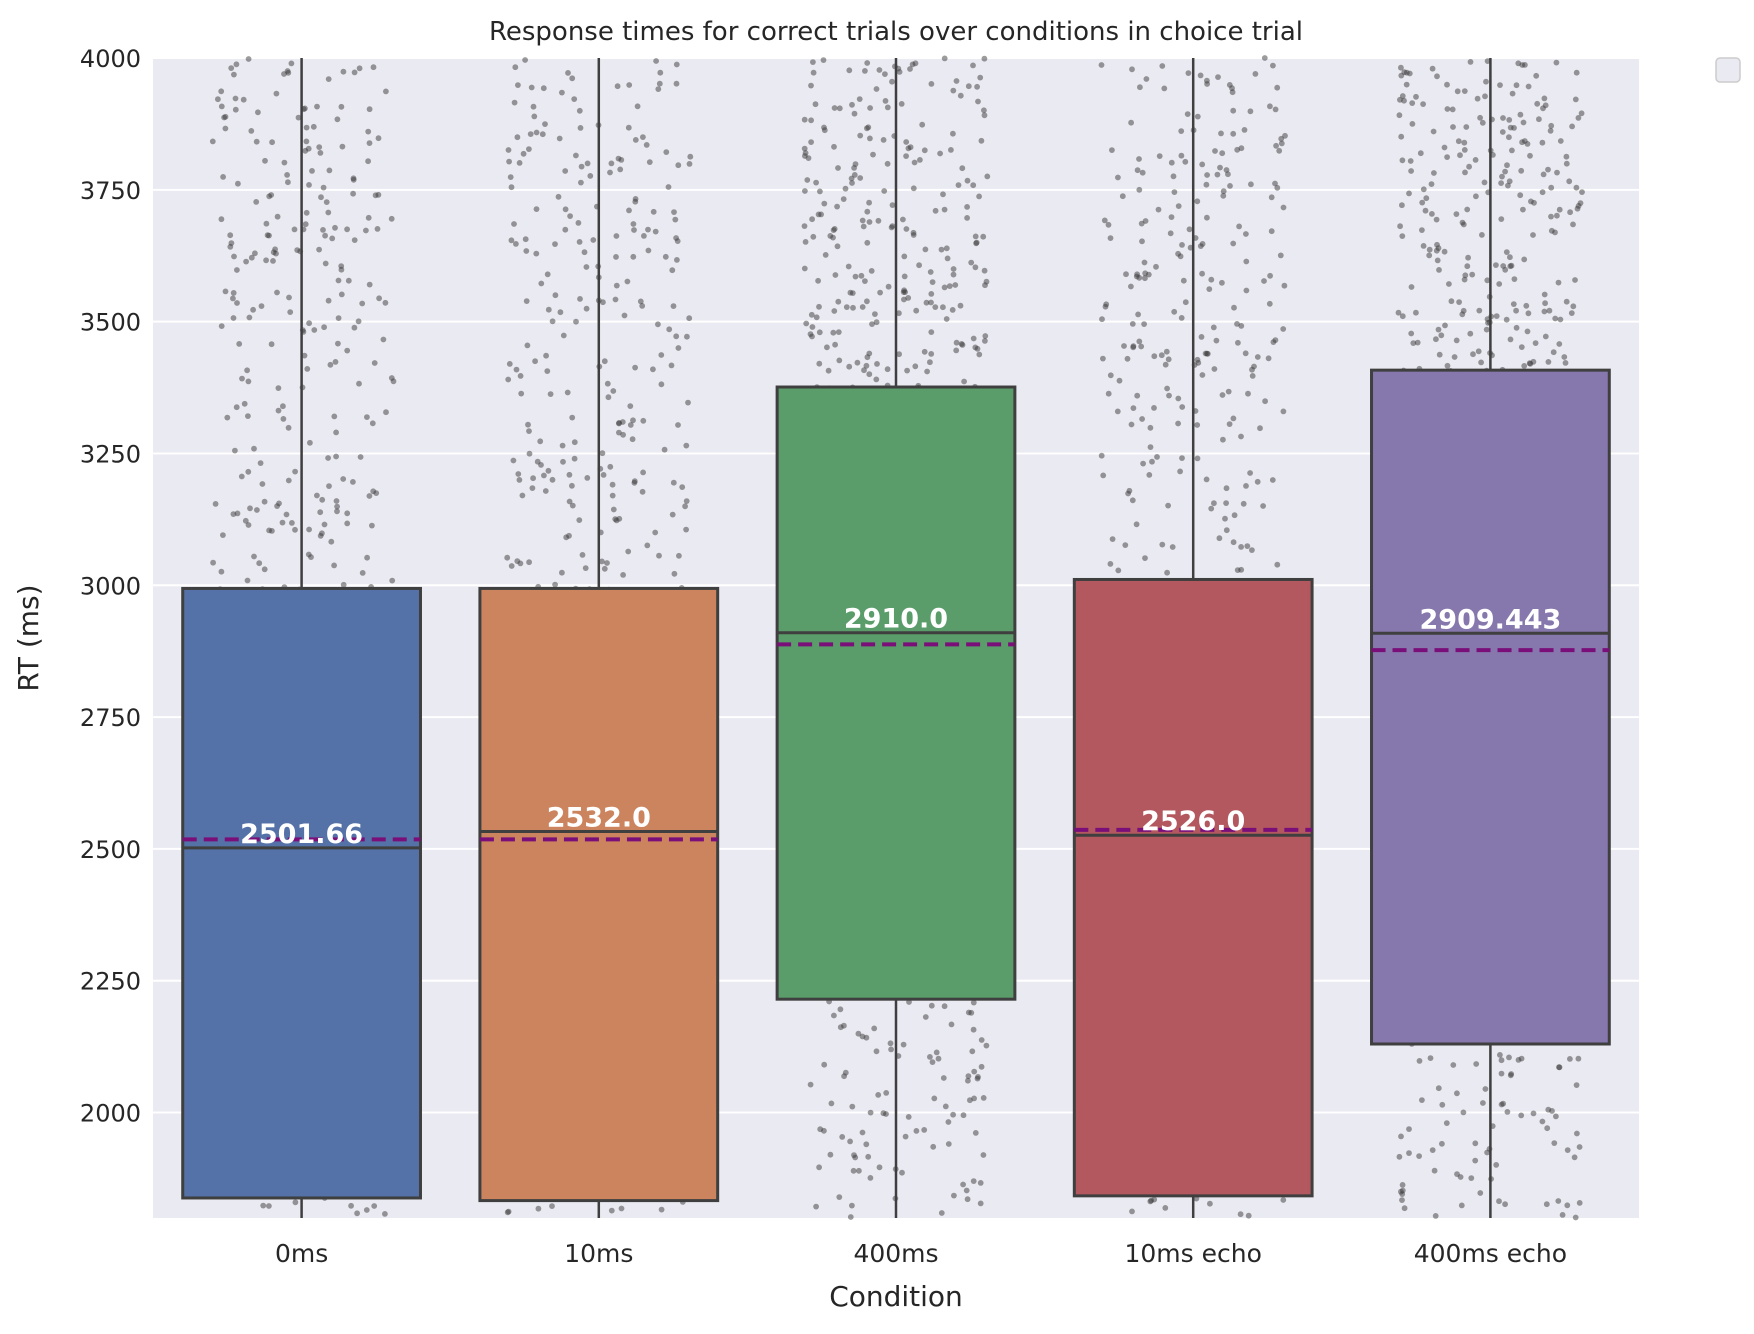 The image size is (1754, 1334). I want to click on x-axis-label: Condition, so click(896, 1296).